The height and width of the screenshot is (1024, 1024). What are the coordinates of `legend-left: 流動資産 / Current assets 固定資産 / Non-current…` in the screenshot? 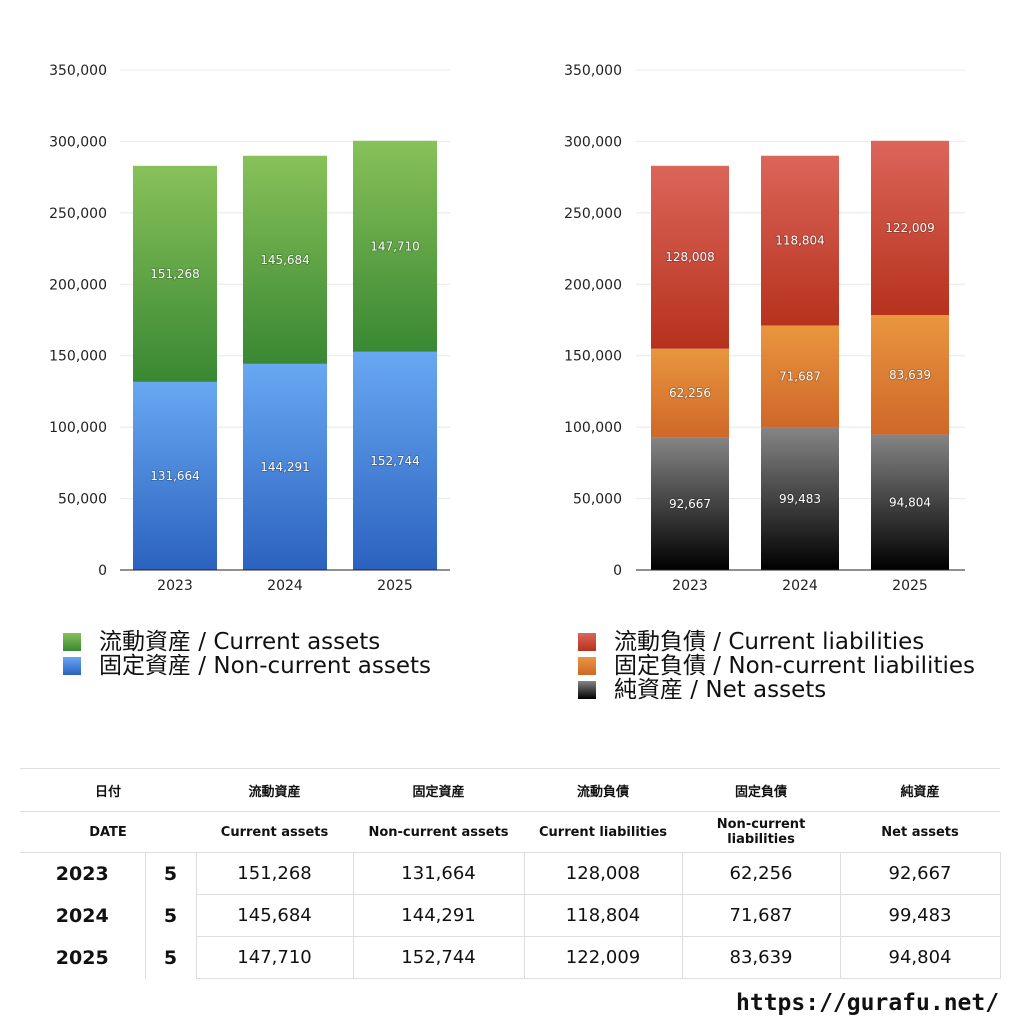 It's located at (247, 654).